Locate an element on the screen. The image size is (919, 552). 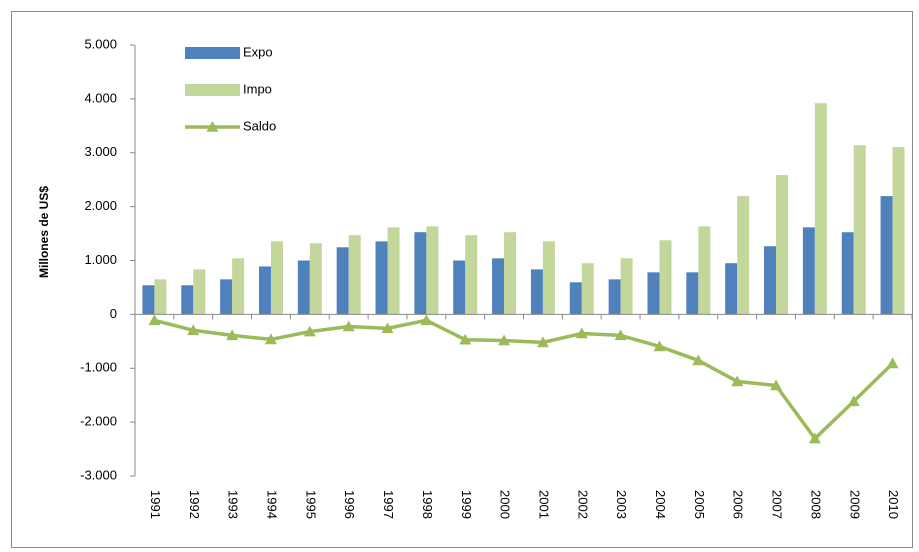
y-tick-label: -3.000 is located at coordinates (98, 474).